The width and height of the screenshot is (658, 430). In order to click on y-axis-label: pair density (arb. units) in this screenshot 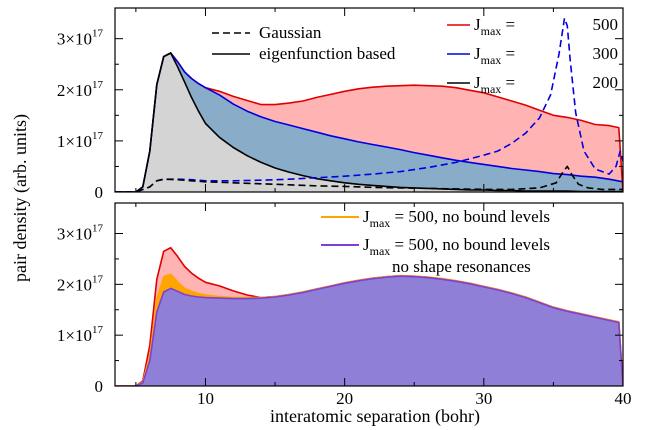, I will do `click(20, 198)`.